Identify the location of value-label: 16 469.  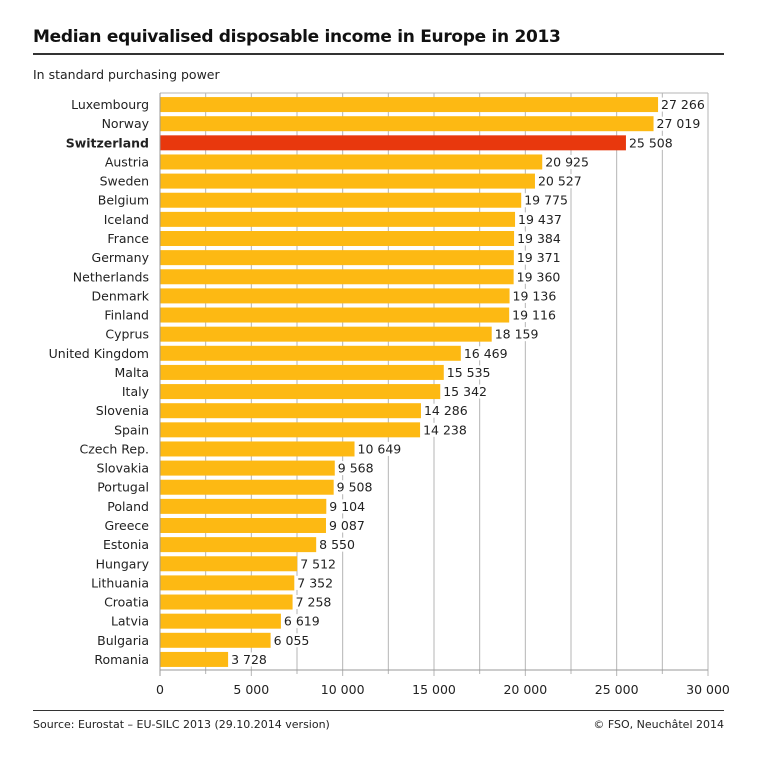
(486, 353).